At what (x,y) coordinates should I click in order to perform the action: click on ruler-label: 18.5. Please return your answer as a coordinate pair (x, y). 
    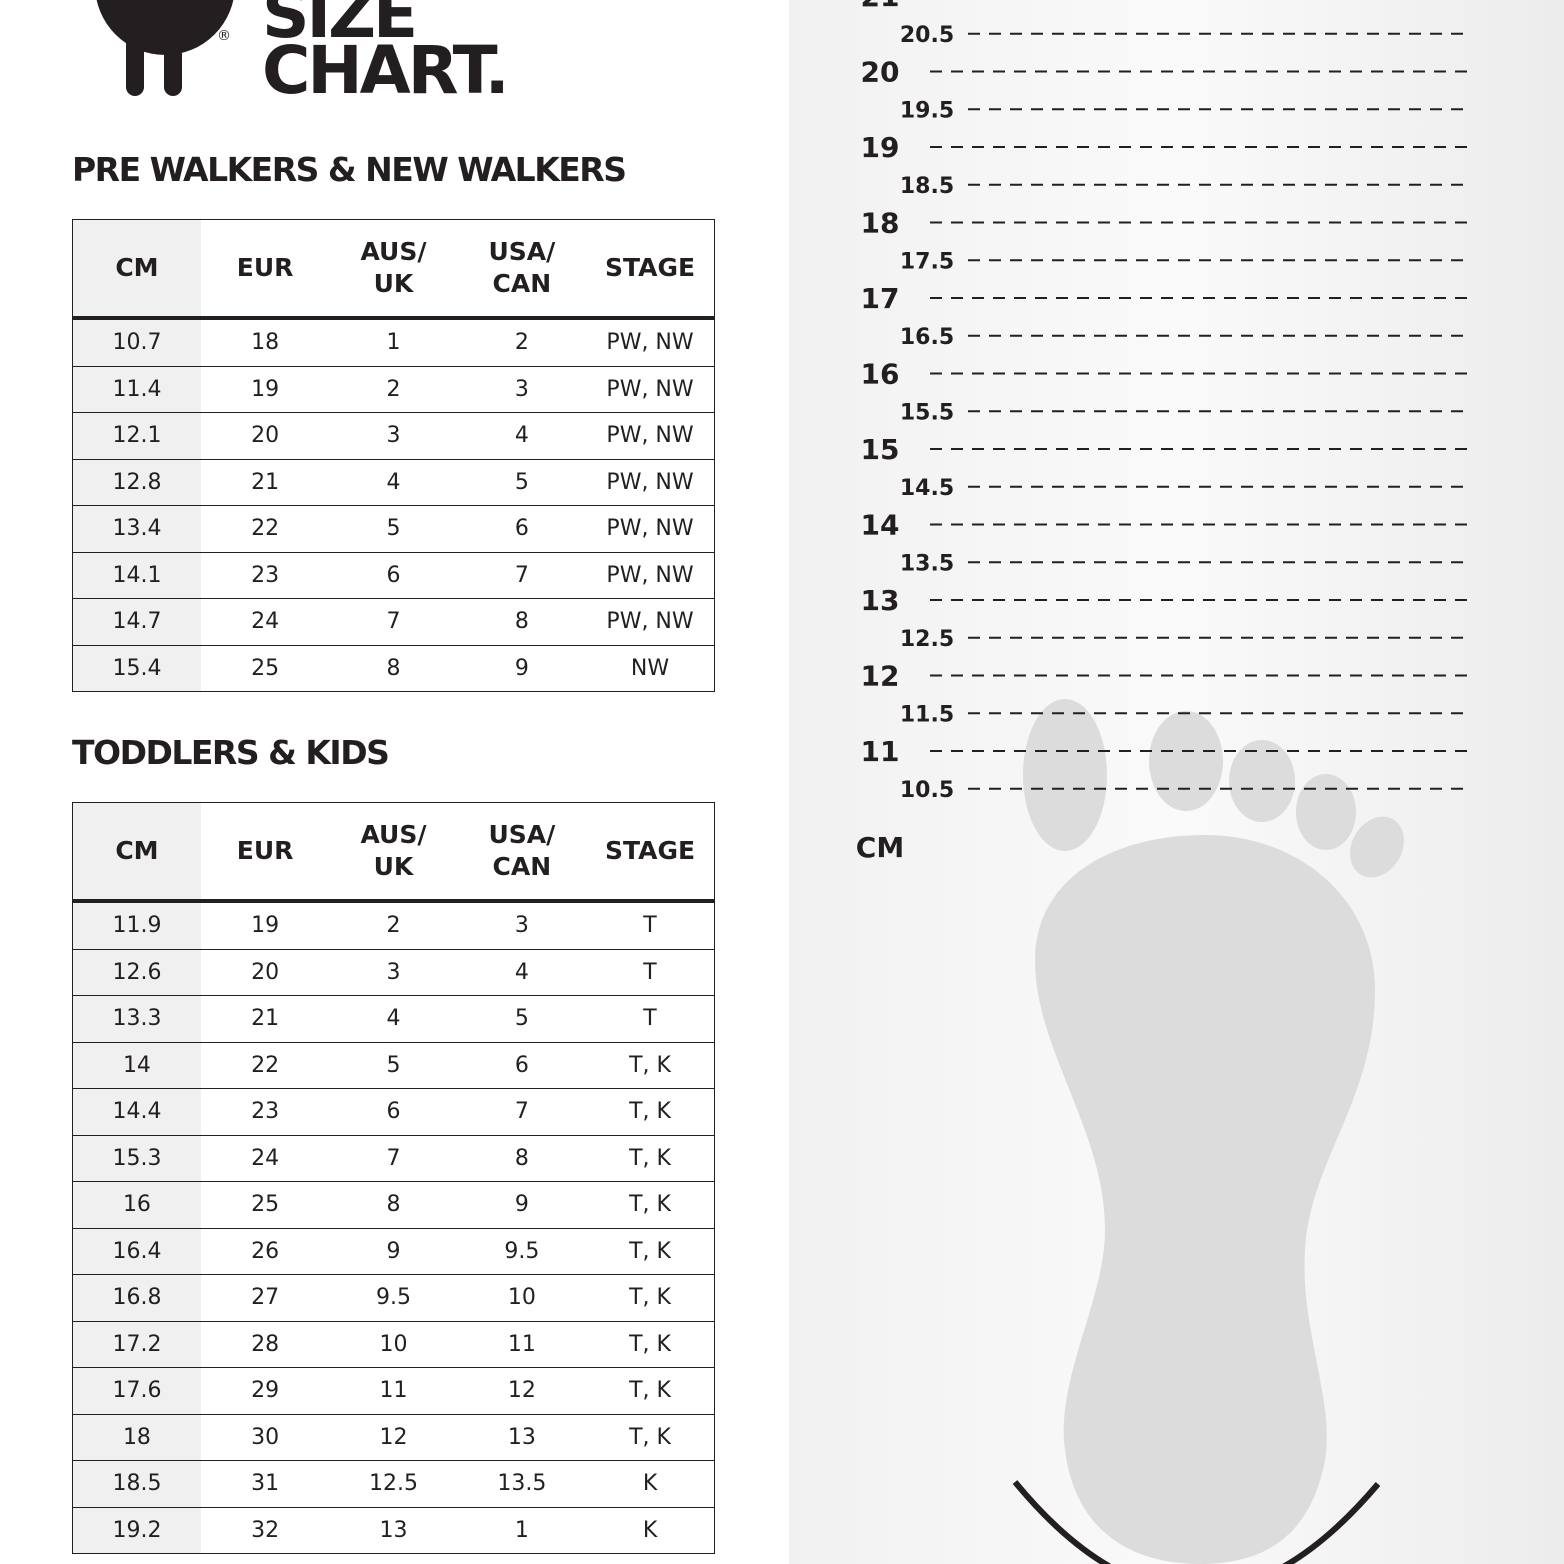
    Looking at the image, I should click on (927, 186).